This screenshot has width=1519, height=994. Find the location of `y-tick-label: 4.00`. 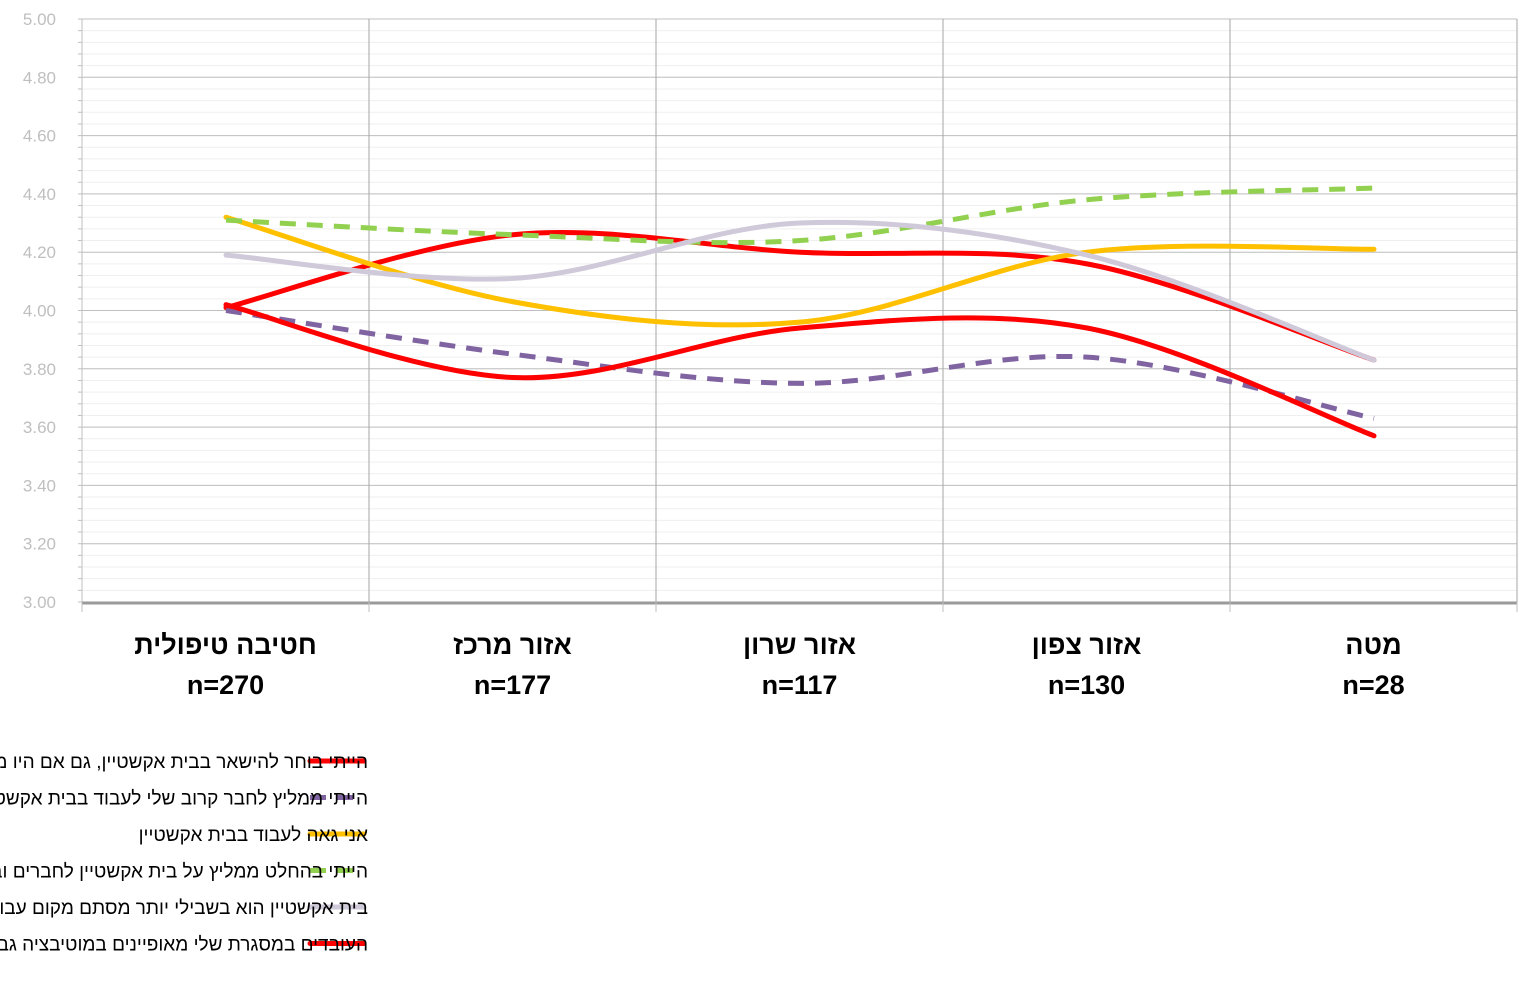

y-tick-label: 4.00 is located at coordinates (39, 311).